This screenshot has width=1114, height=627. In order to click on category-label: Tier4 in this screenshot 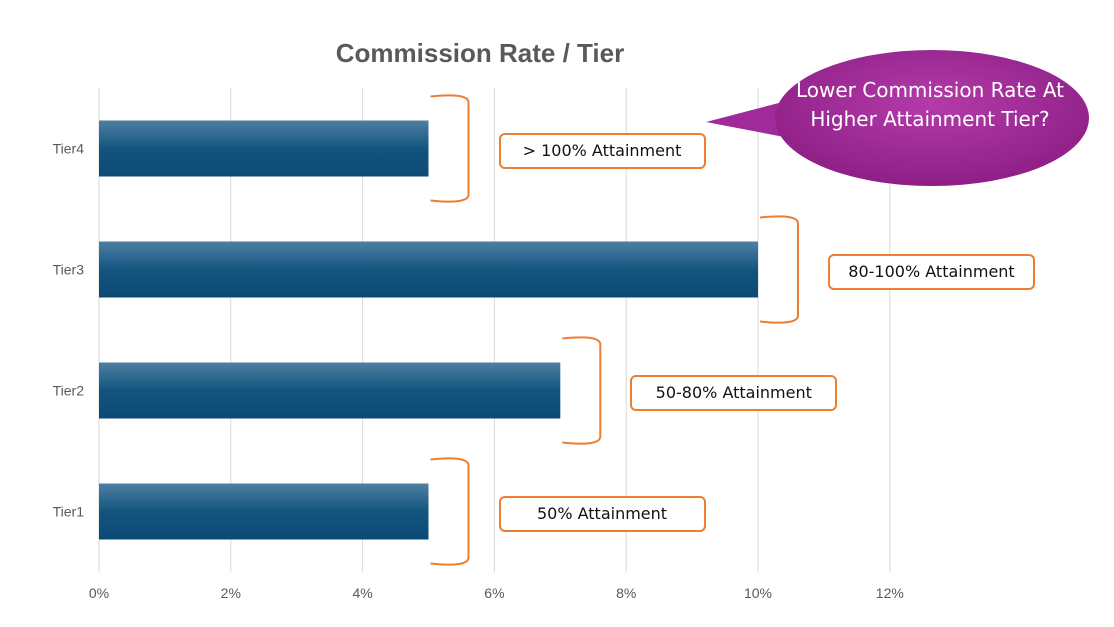, I will do `click(69, 149)`.